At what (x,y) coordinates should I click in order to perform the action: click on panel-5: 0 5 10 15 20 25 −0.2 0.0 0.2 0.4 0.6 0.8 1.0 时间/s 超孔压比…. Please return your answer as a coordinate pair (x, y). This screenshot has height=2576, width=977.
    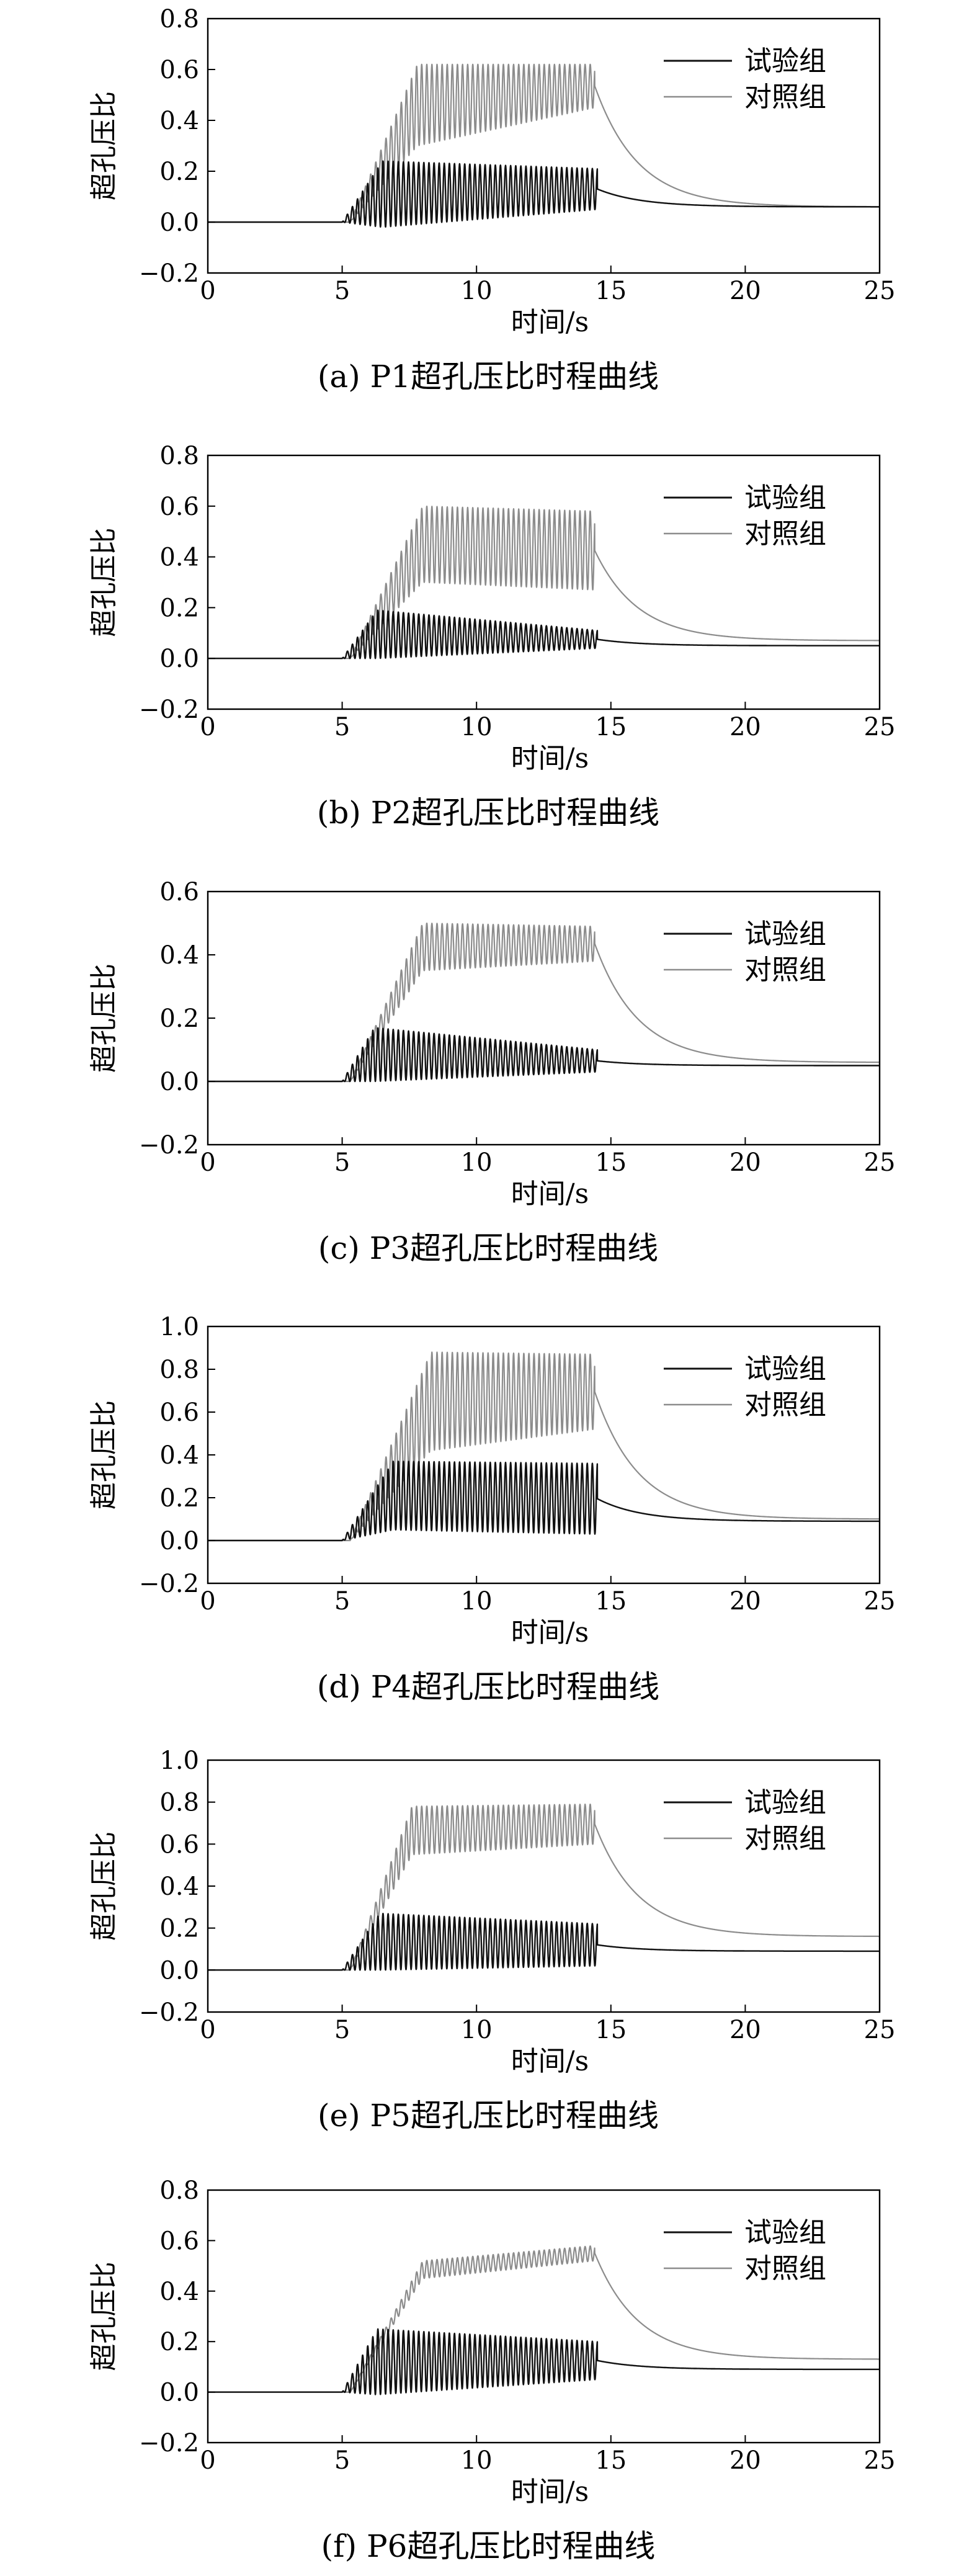
    Looking at the image, I should click on (491, 1940).